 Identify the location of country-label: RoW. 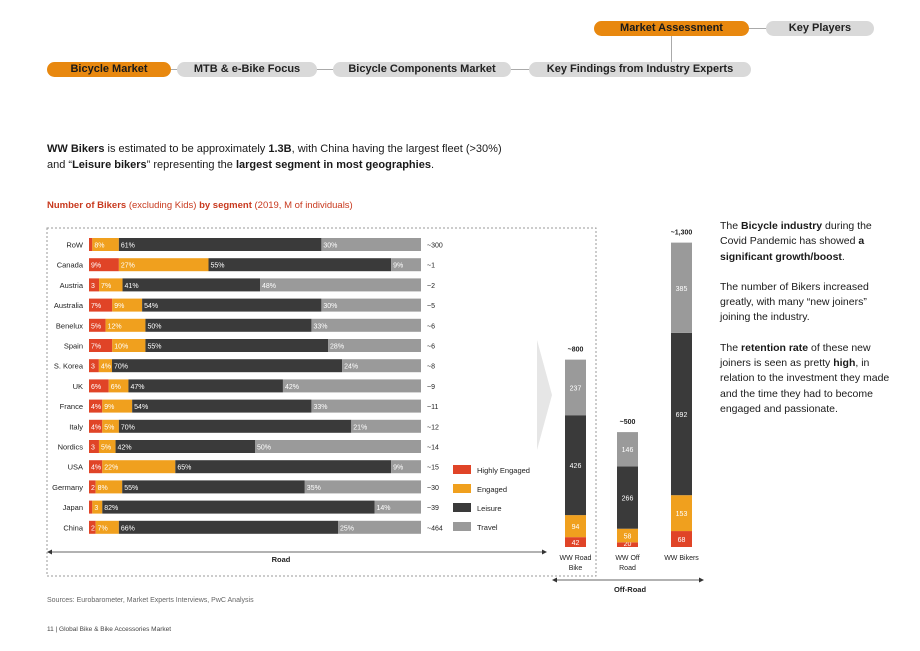
(75, 245).